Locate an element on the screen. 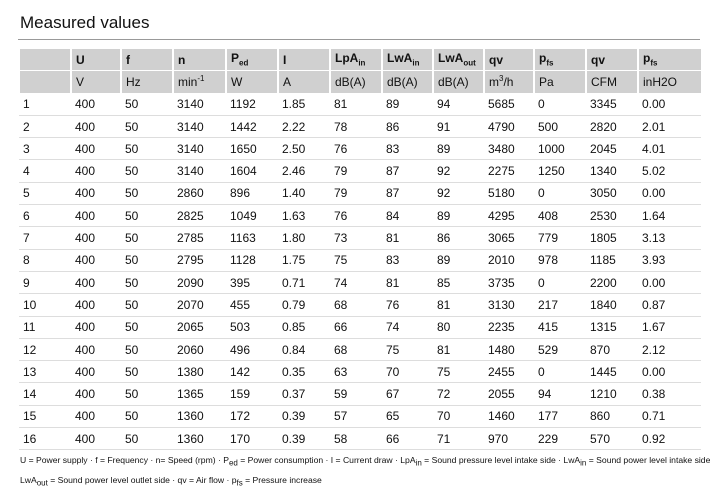 This screenshot has width=723, height=491. subscript: in is located at coordinates (416, 63).